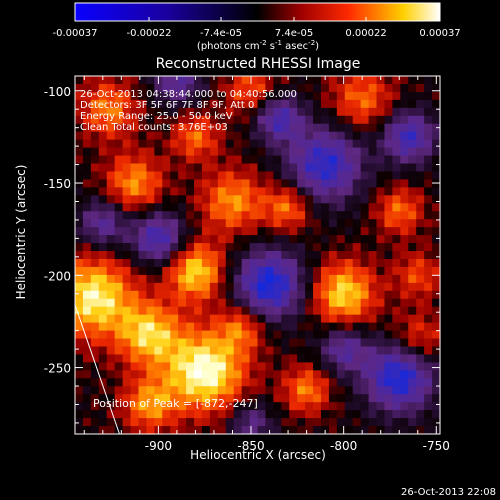 Image resolution: width=500 pixels, height=500 pixels. What do you see at coordinates (57, 92) in the screenshot?
I see `y-tick-label: -100` at bounding box center [57, 92].